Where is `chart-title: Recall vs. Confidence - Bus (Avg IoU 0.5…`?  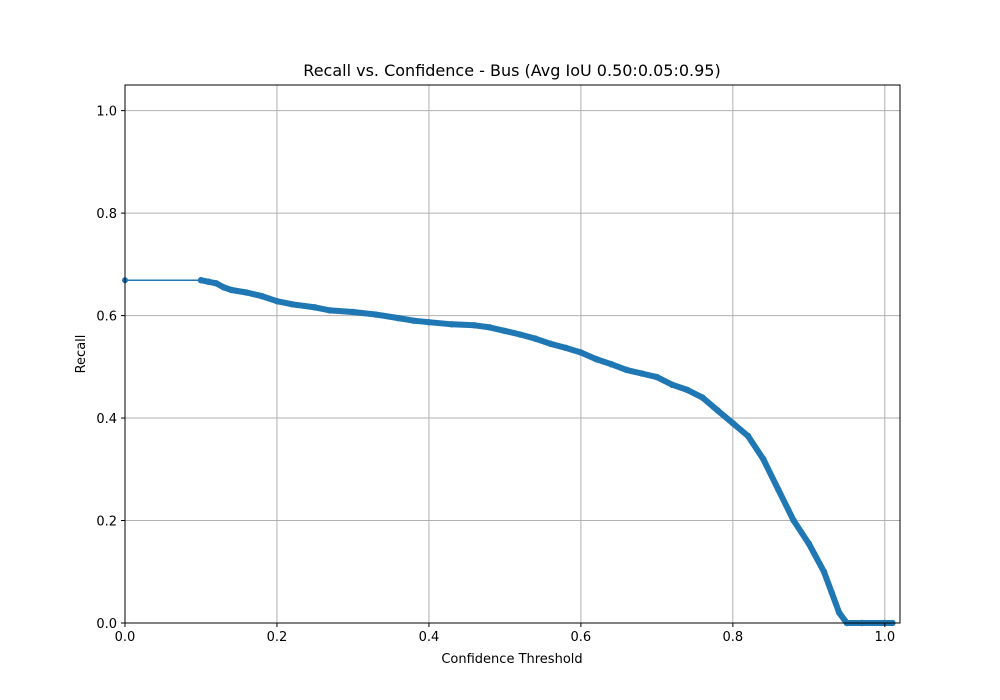 chart-title: Recall vs. Confidence - Bus (Avg IoU 0.5… is located at coordinates (511, 70).